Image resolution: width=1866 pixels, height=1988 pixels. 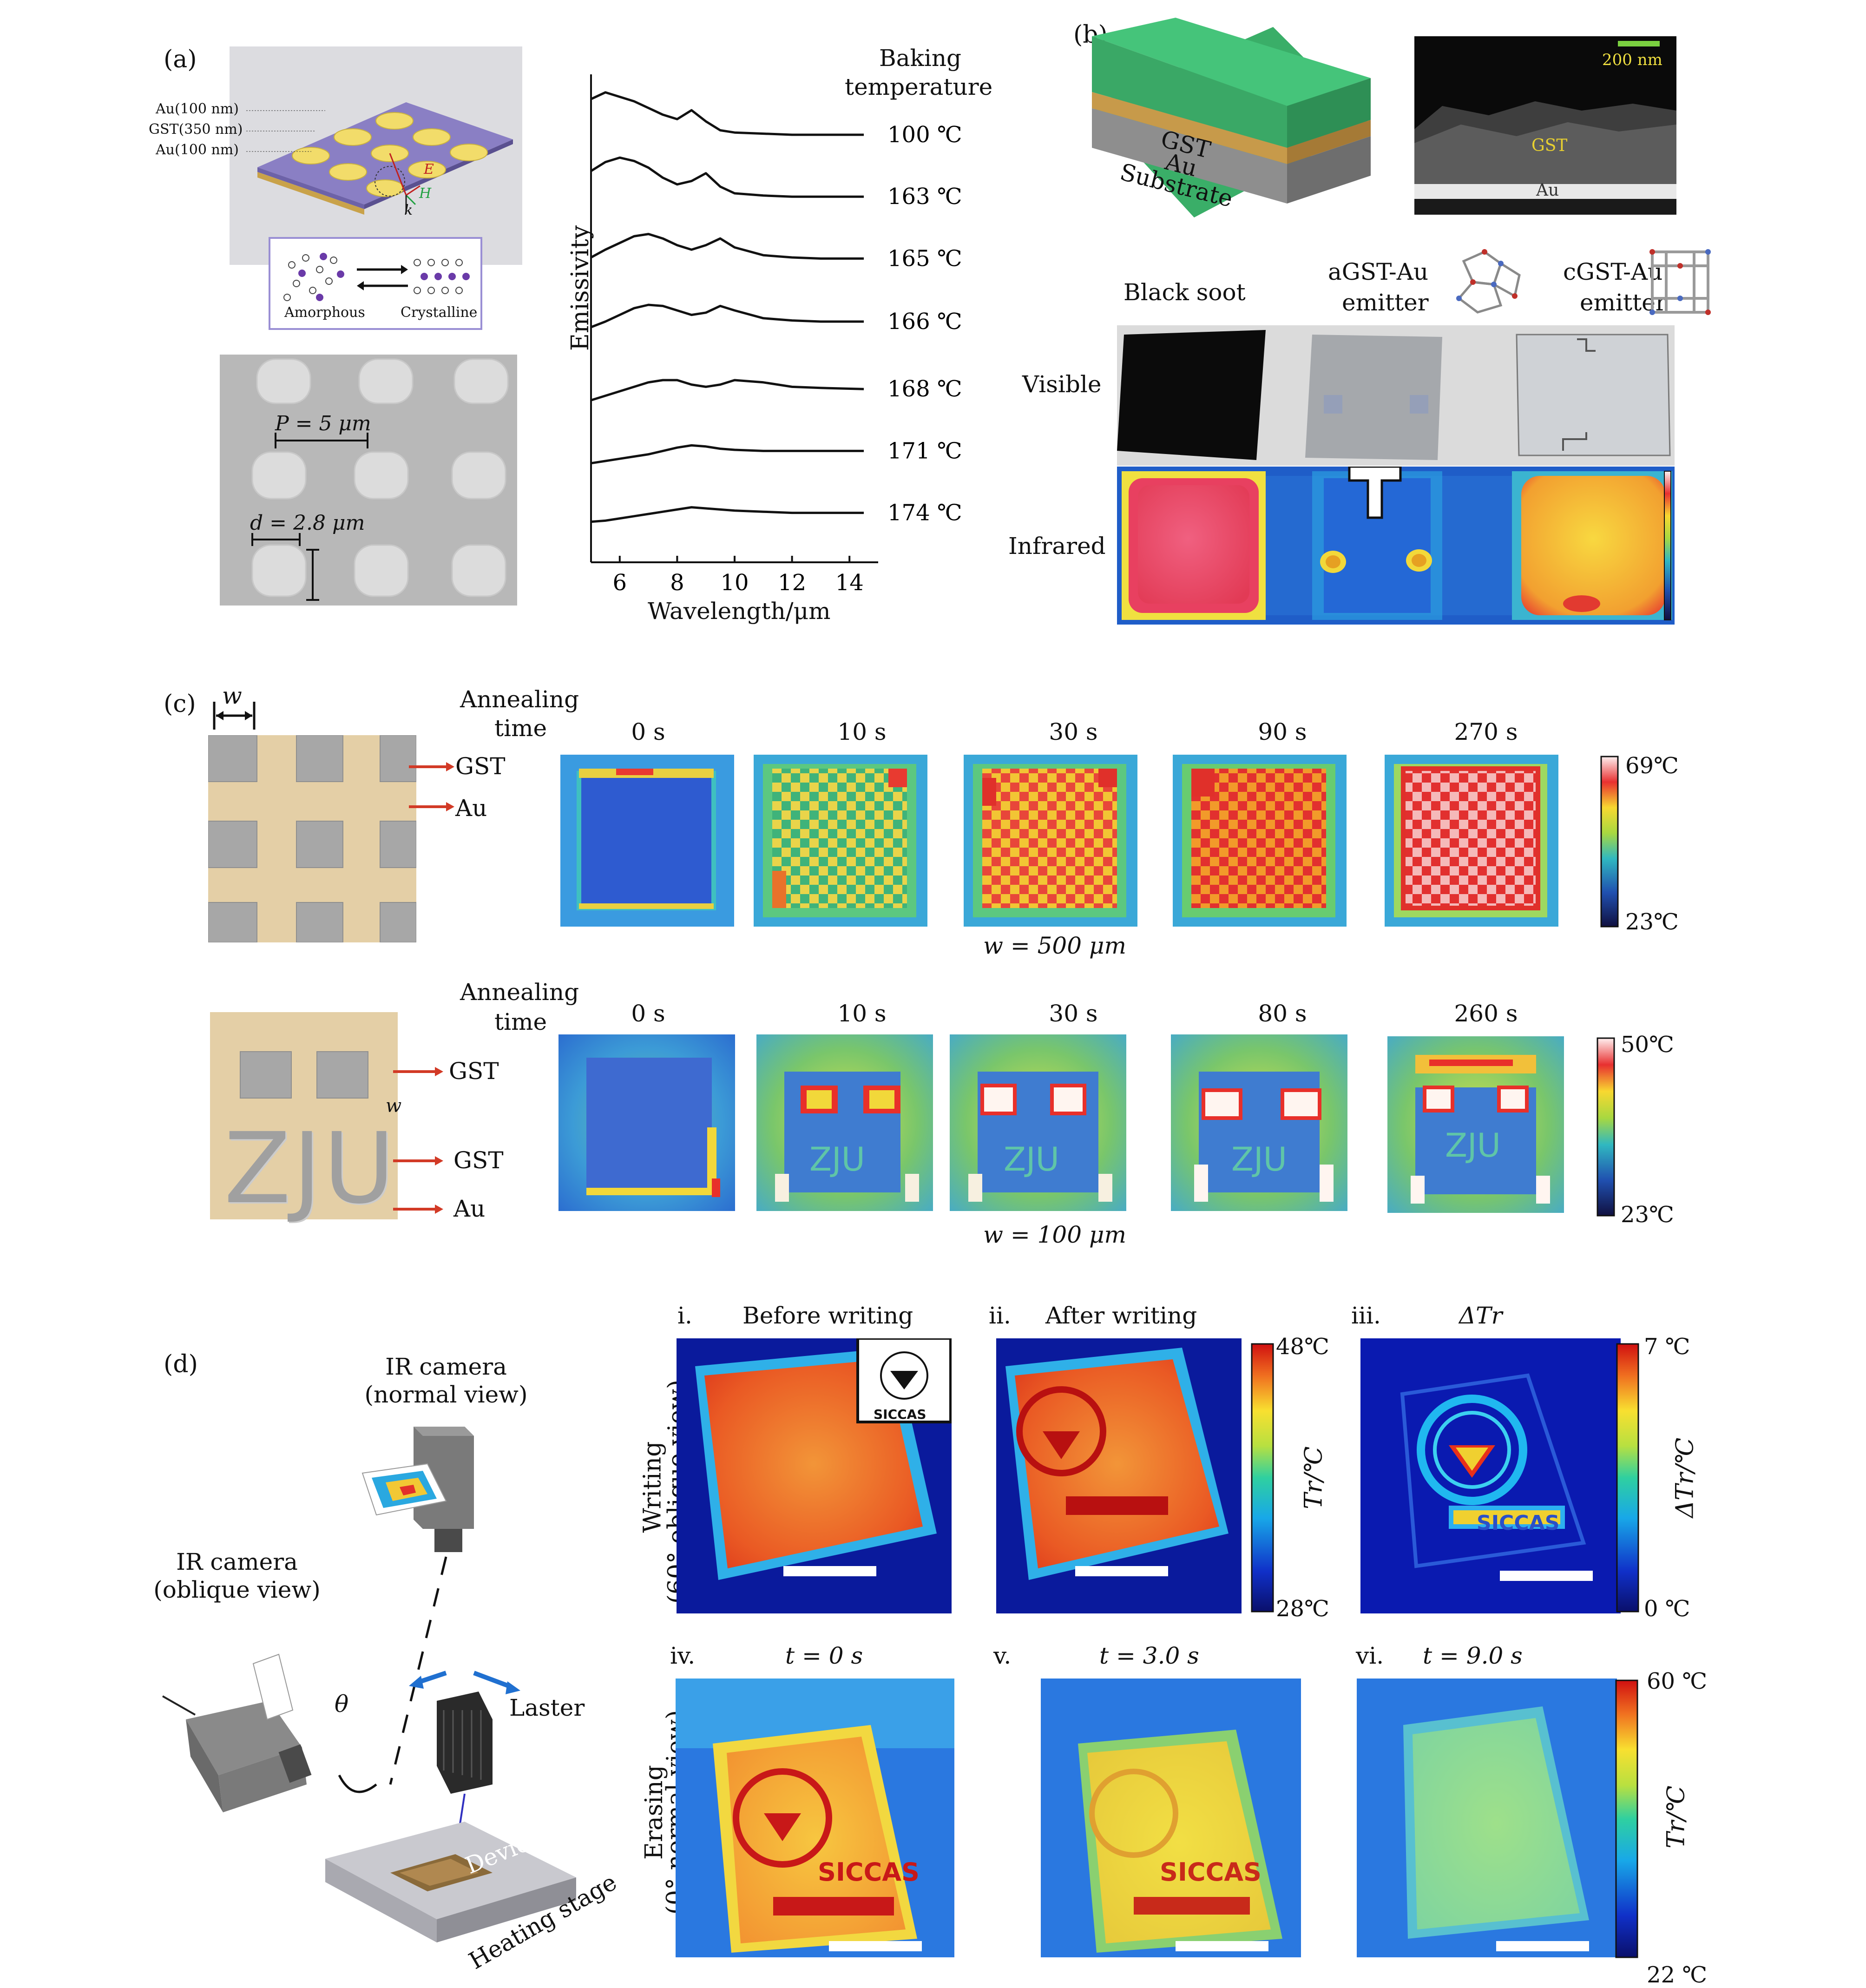 I want to click on caption-row2: w = 100 μm, so click(x=1054, y=1234).